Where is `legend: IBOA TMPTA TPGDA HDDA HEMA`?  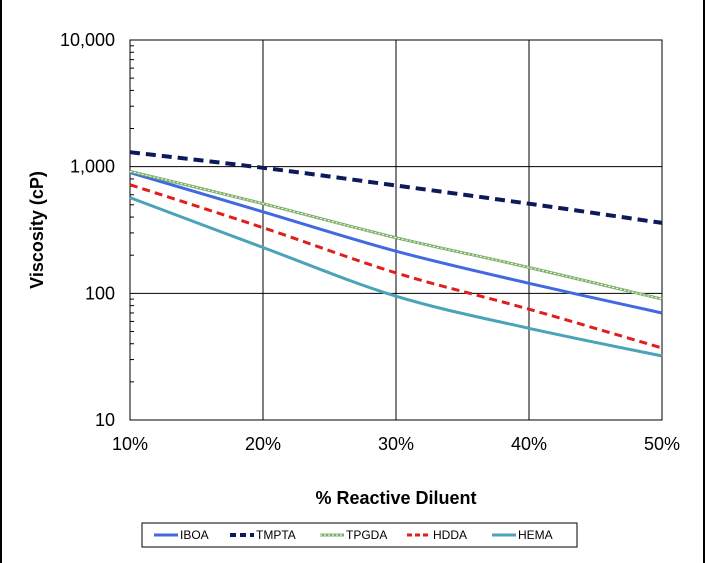
legend: IBOA TMPTA TPGDA HDDA HEMA is located at coordinates (359, 535).